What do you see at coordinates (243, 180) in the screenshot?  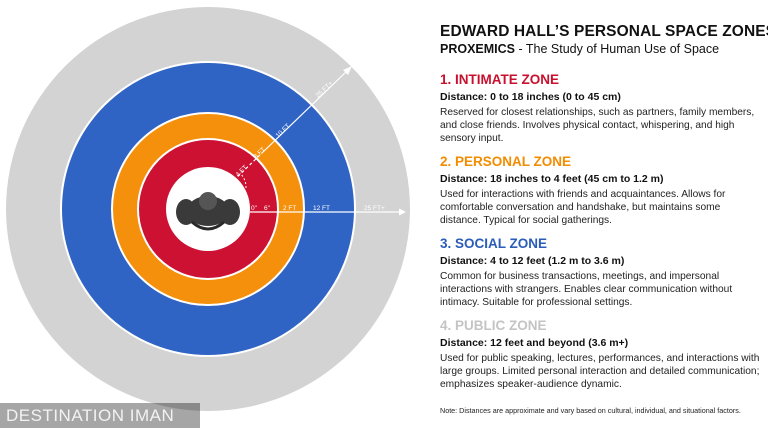 I see `angle-arc` at bounding box center [243, 180].